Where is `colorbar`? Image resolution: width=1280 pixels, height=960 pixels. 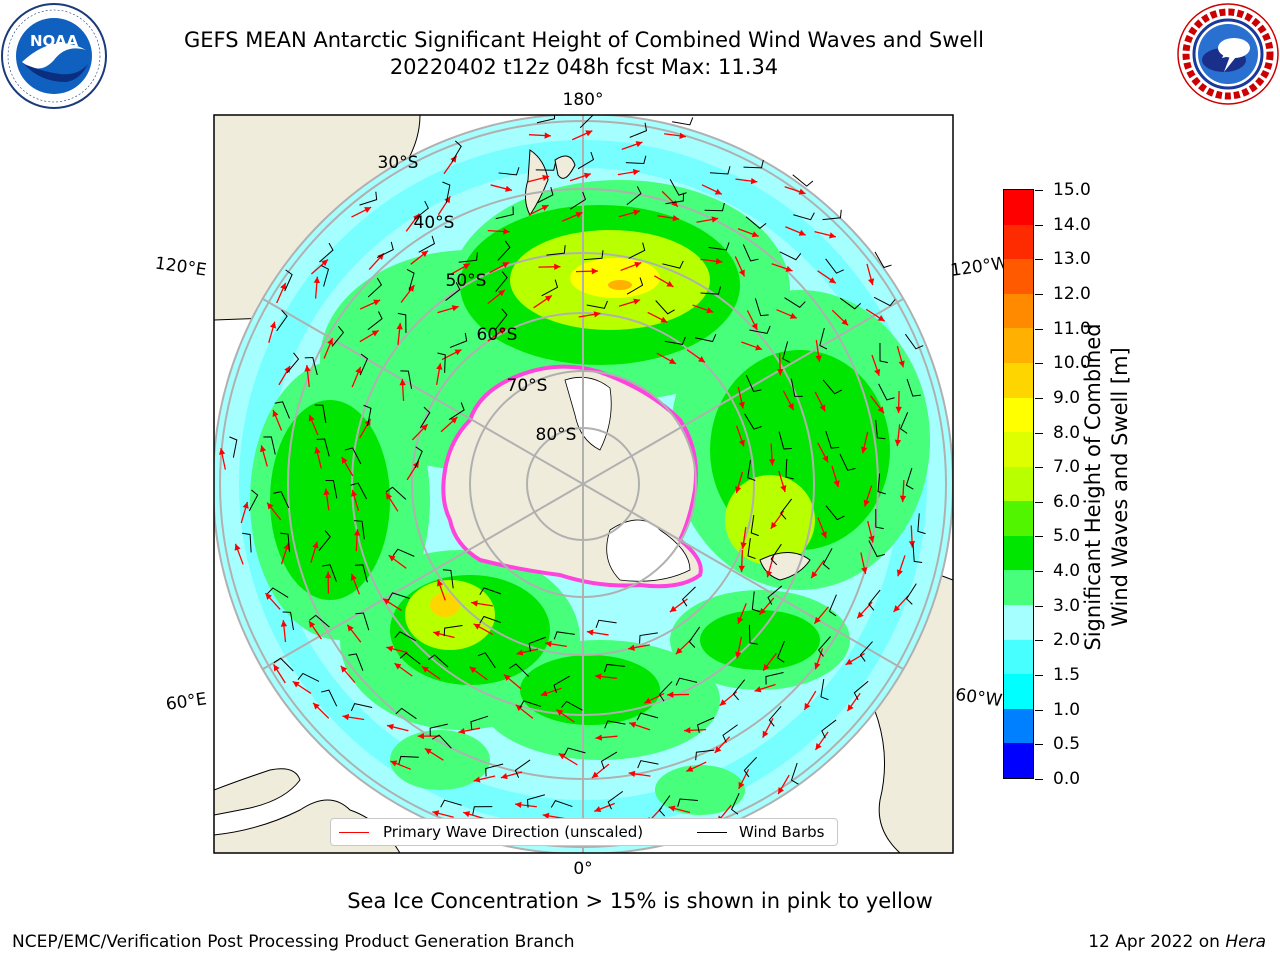
colorbar is located at coordinates (1018, 484).